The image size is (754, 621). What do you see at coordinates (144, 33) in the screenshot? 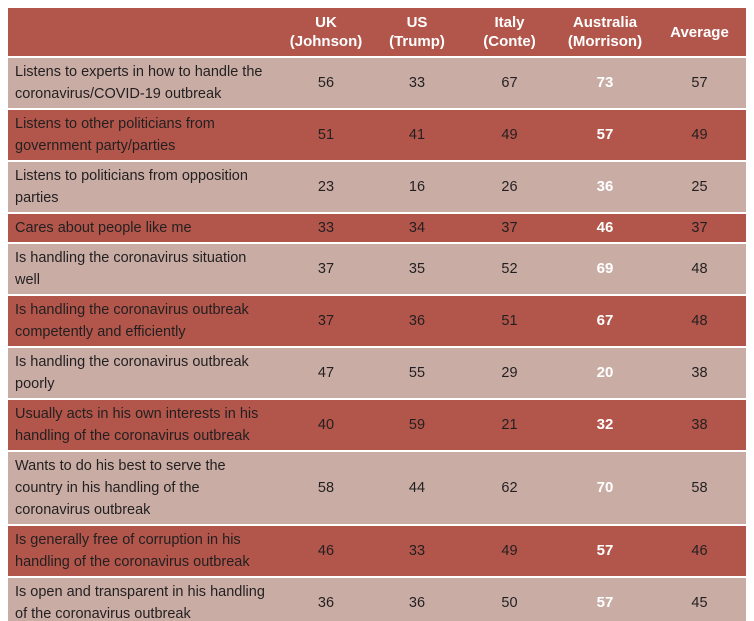
I see `statement-column-header` at bounding box center [144, 33].